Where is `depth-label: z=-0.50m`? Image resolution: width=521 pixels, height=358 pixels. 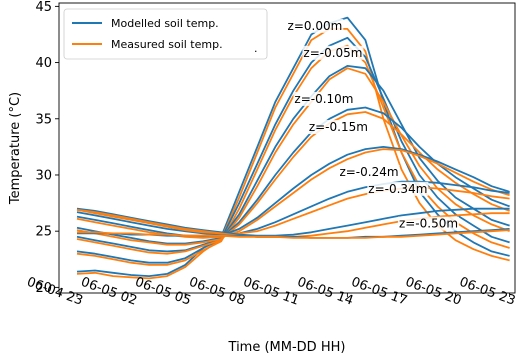 depth-label: z=-0.50m is located at coordinates (428, 224).